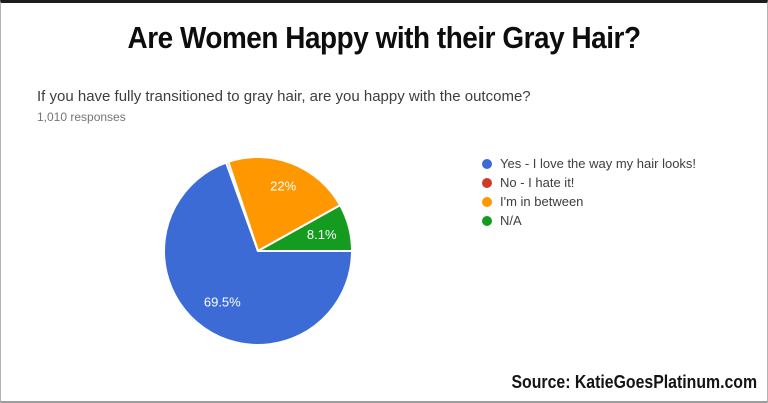 This screenshot has width=768, height=403. What do you see at coordinates (589, 220) in the screenshot?
I see `legend-item-na: N/A` at bounding box center [589, 220].